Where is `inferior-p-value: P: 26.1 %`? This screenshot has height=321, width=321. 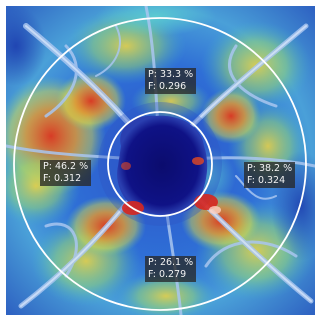 inferior-p-value: P: 26.1 % is located at coordinates (171, 262).